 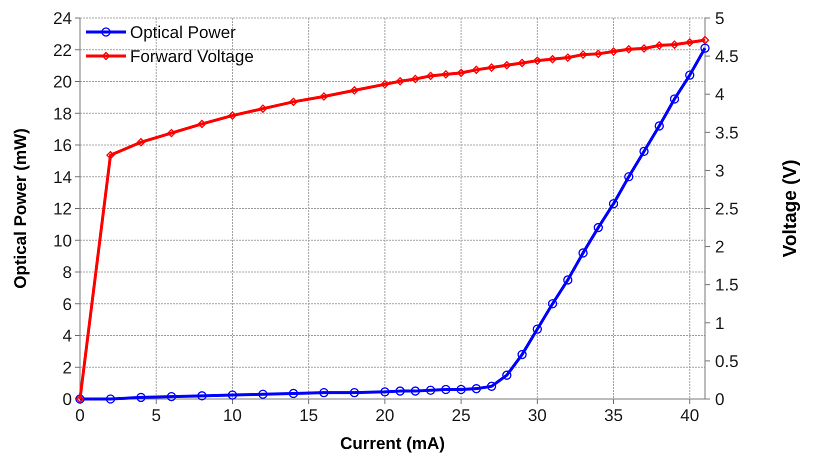 What do you see at coordinates (384, 415) in the screenshot?
I see `x-tick-label: 20` at bounding box center [384, 415].